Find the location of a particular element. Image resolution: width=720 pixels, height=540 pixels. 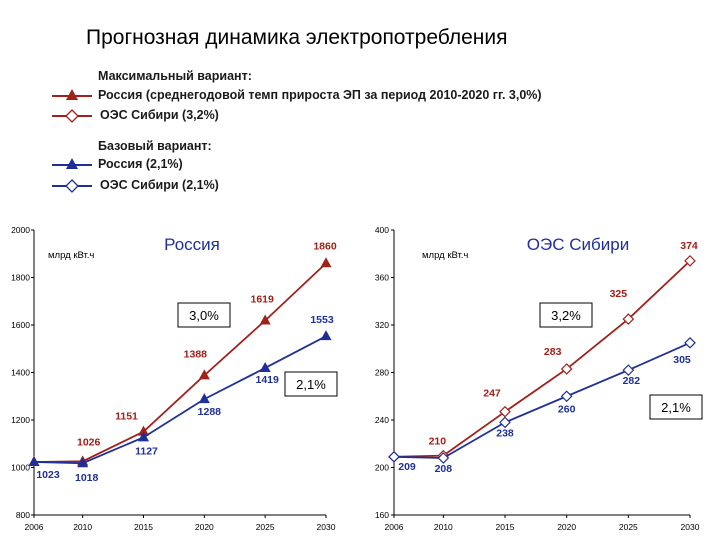

legend-base-russia-label: Россия (2,1%) is located at coordinates (140, 164).